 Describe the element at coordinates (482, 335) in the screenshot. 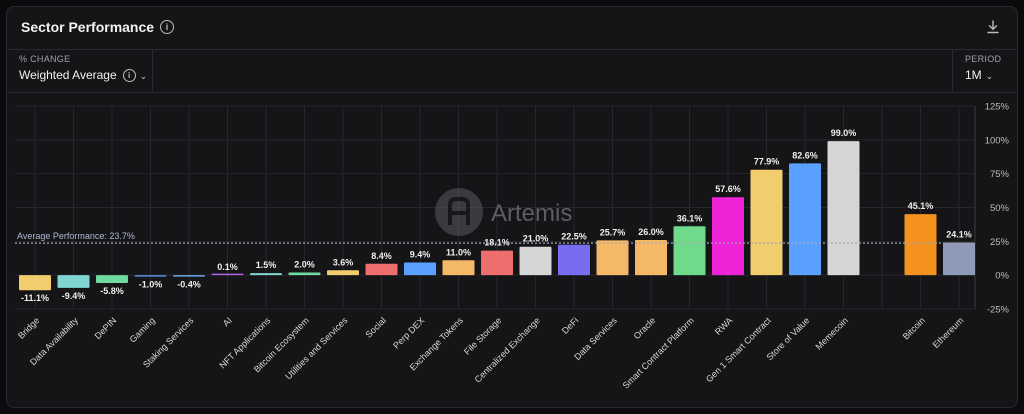

I see `x-tick-label: File Storage` at that location.